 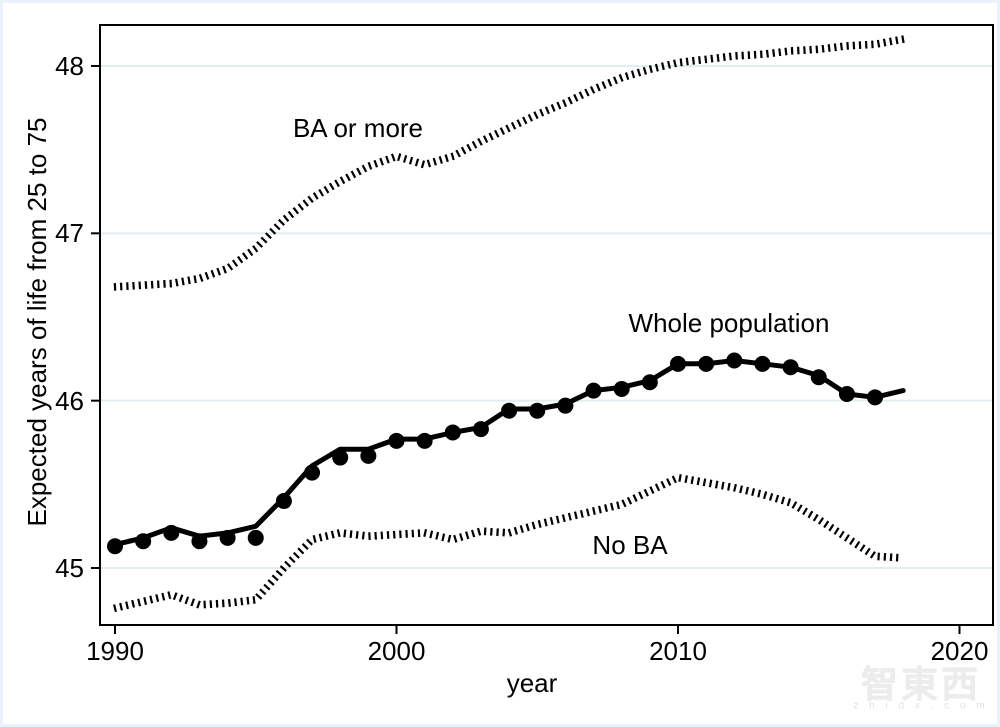 What do you see at coordinates (69, 400) in the screenshot?
I see `y-tick-label: 46` at bounding box center [69, 400].